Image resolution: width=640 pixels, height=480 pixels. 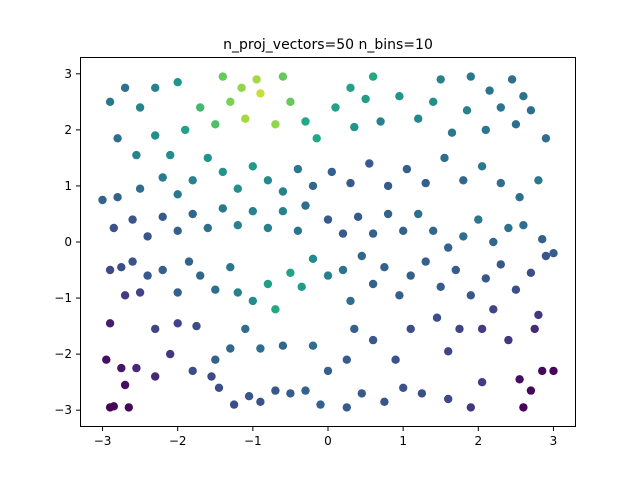 I want to click on y-tick-label: −3, so click(x=63, y=410).